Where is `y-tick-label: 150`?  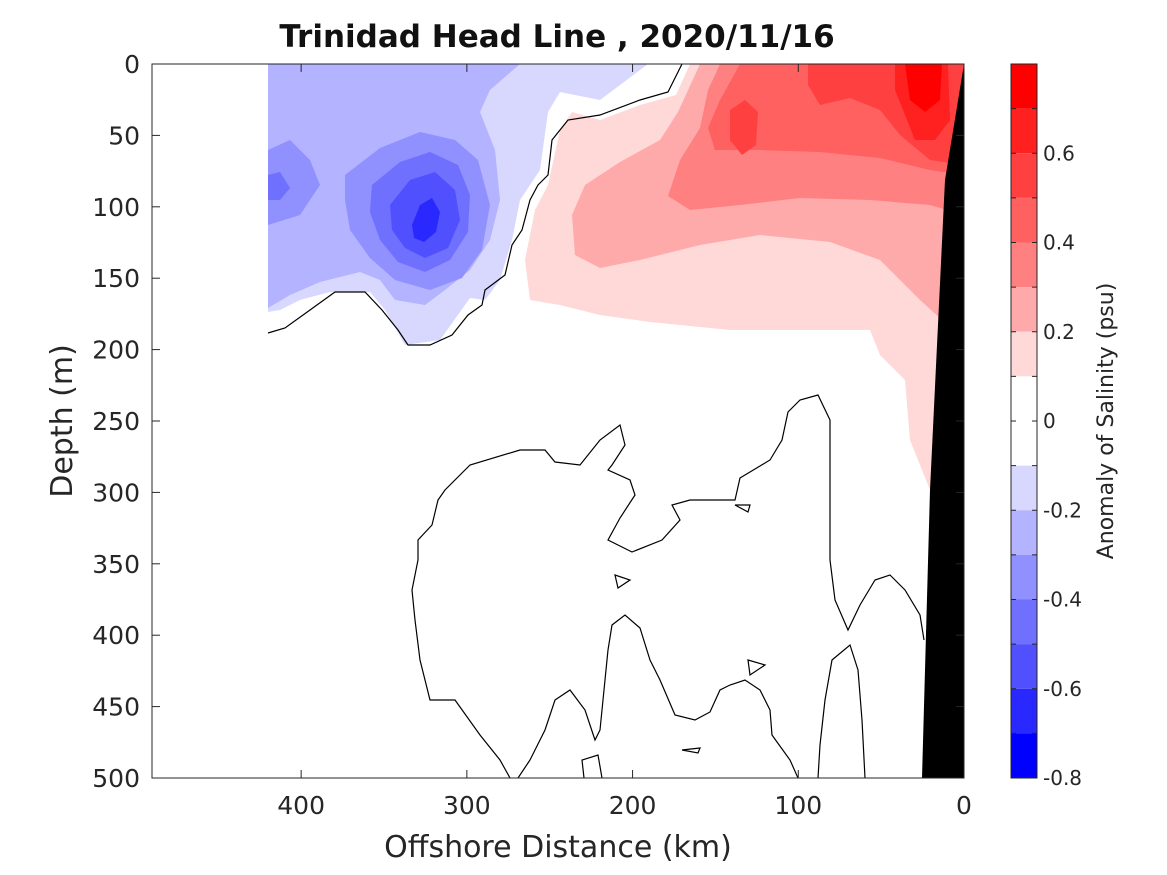 y-tick-label: 150 is located at coordinates (116, 278).